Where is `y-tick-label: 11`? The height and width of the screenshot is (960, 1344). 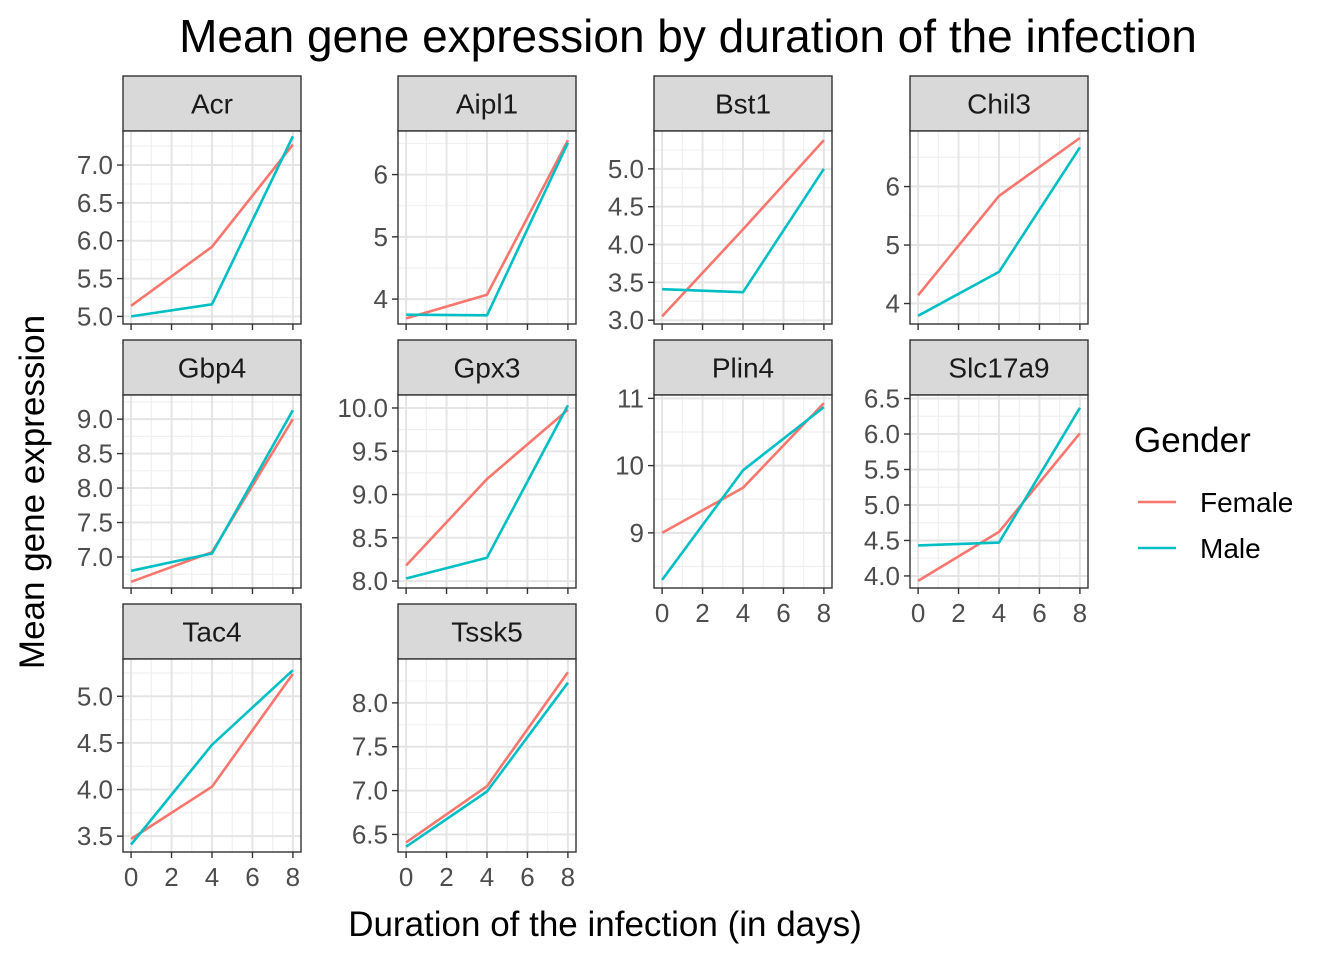
y-tick-label: 11 is located at coordinates (630, 398).